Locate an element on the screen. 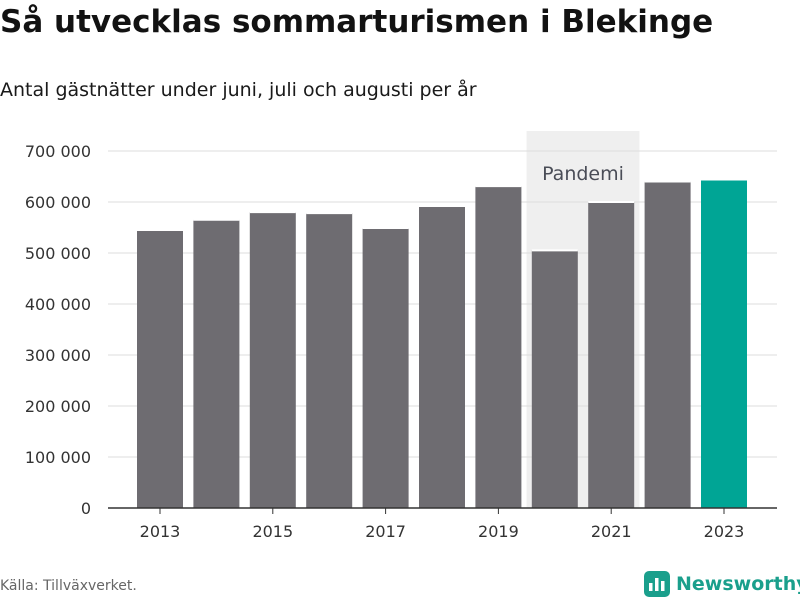 The image size is (800, 600). x-tick-label: 2013 is located at coordinates (160, 531).